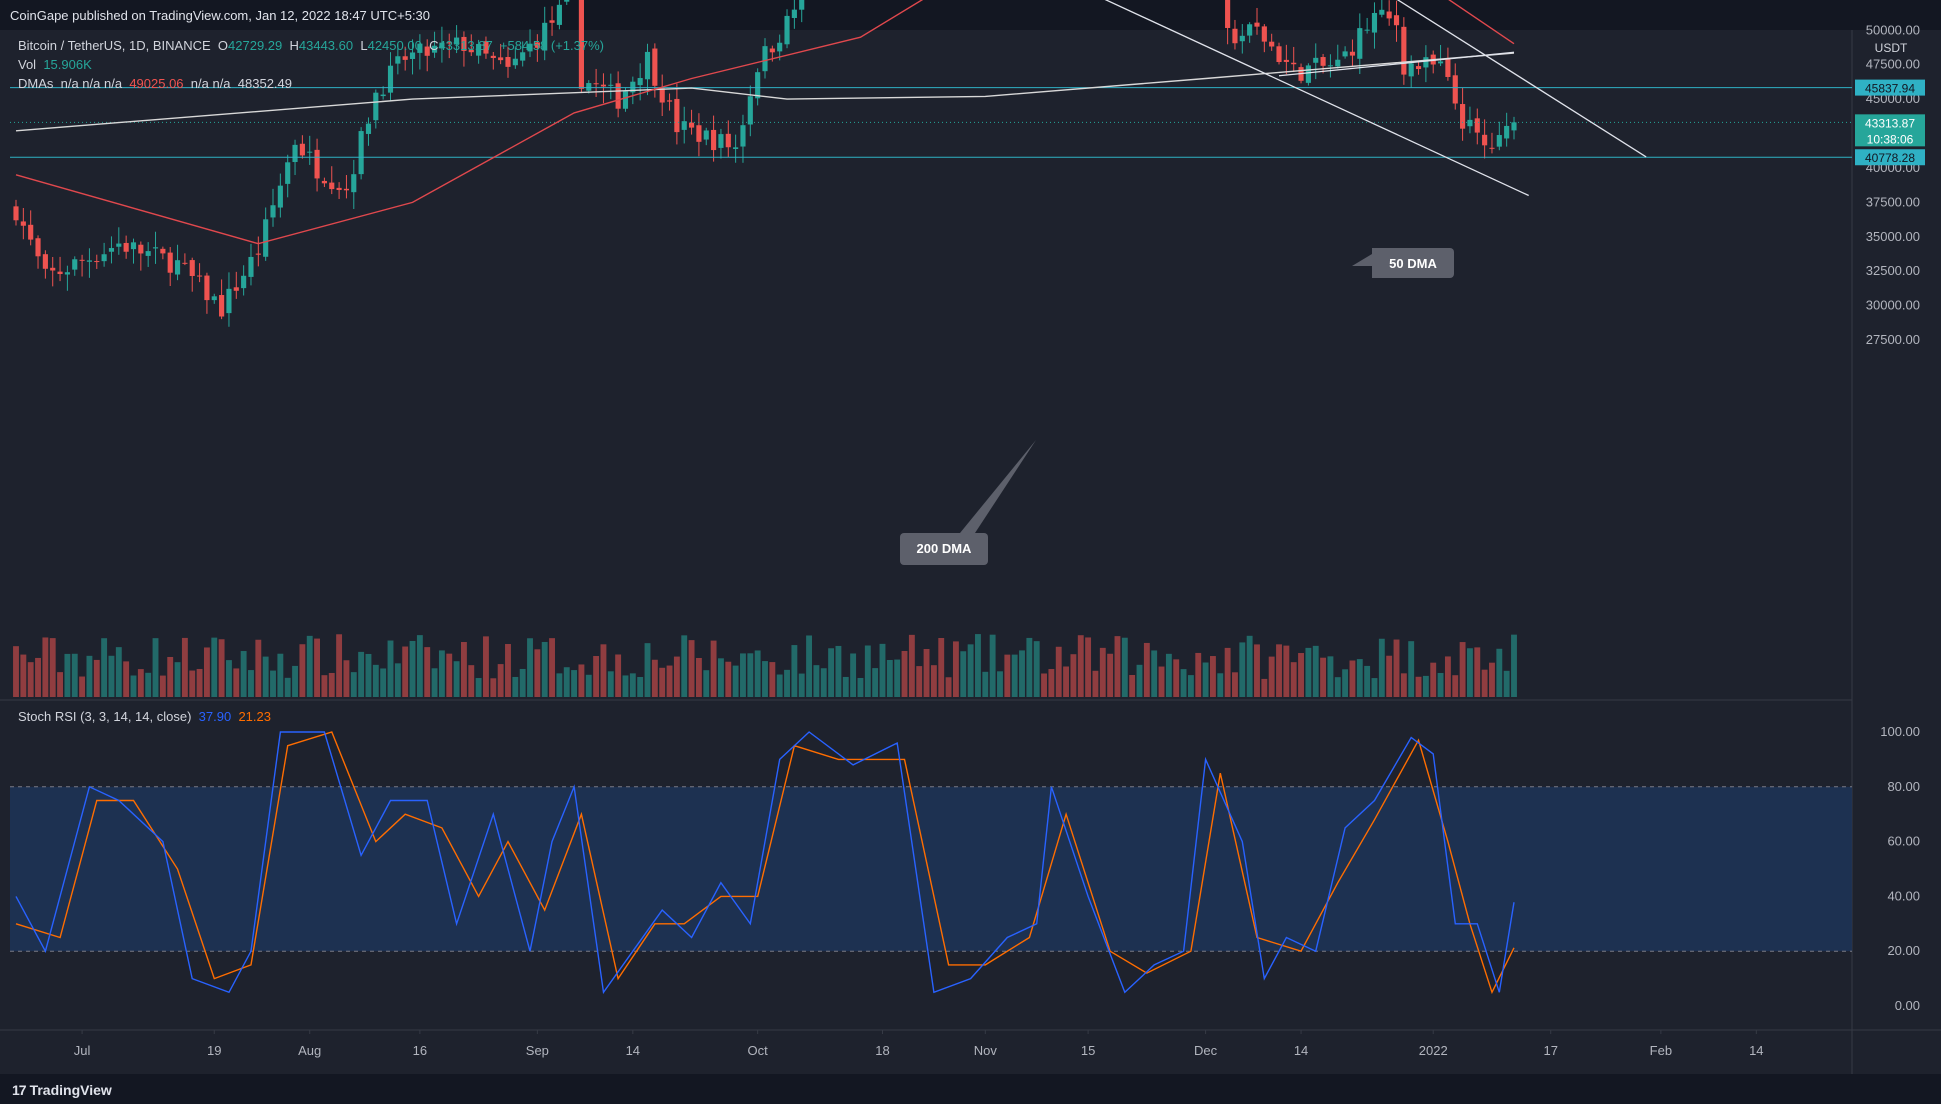  What do you see at coordinates (36, 83) in the screenshot?
I see `dma-label: DMAs` at bounding box center [36, 83].